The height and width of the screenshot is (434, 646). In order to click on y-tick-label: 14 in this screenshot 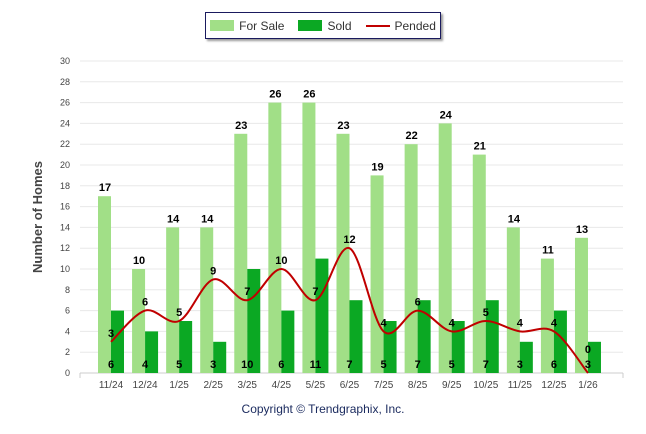, I will do `click(65, 227)`.